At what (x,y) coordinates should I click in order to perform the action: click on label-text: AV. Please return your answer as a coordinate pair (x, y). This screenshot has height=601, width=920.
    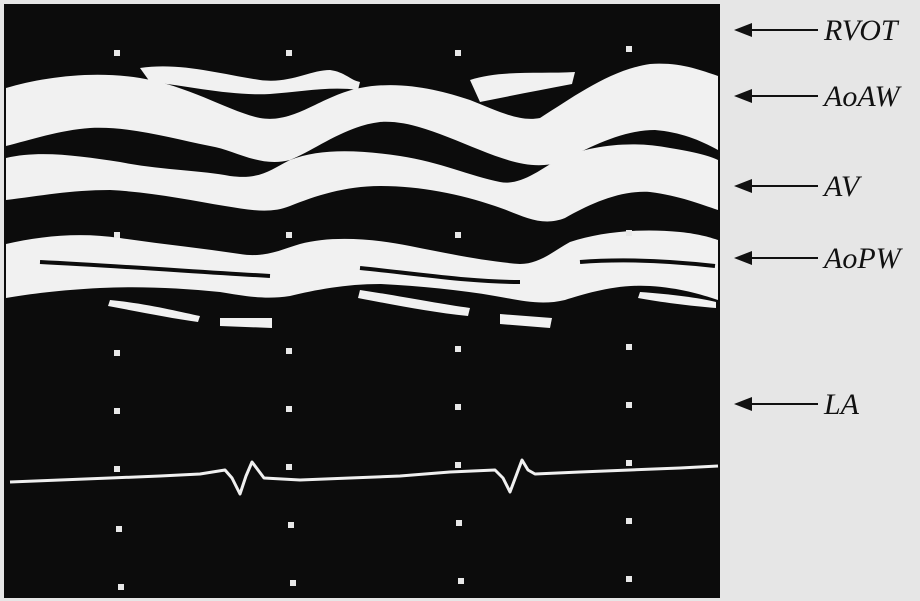
    Looking at the image, I should click on (842, 186).